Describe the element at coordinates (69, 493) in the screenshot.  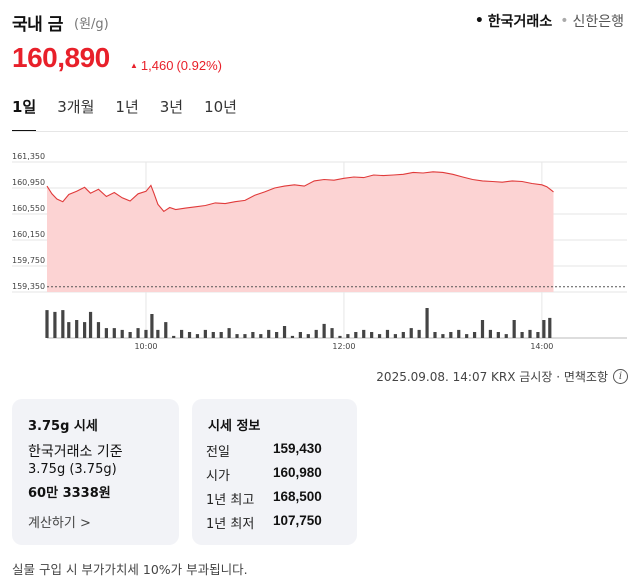
I see `unit-price-value: 60만 3338원` at that location.